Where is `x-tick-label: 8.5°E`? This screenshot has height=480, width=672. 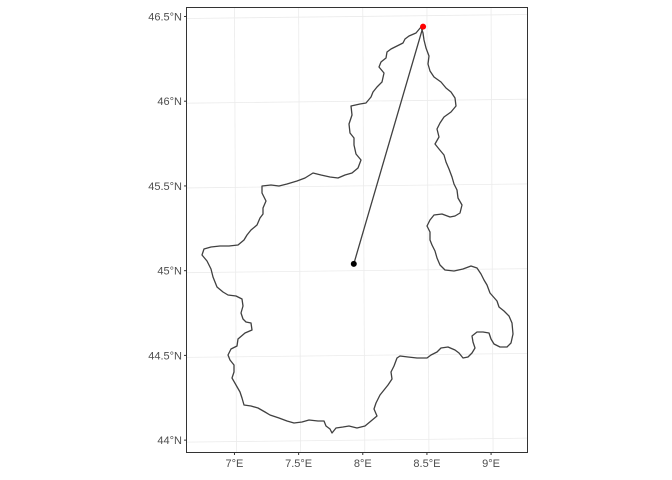 x-tick-label: 8.5°E is located at coordinates (426, 464).